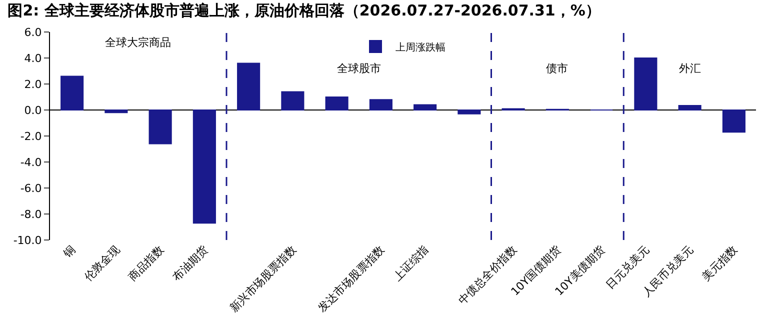 The image size is (771, 335). Describe the element at coordinates (359, 68) in the screenshot. I see `annotation: 全球股市` at that location.